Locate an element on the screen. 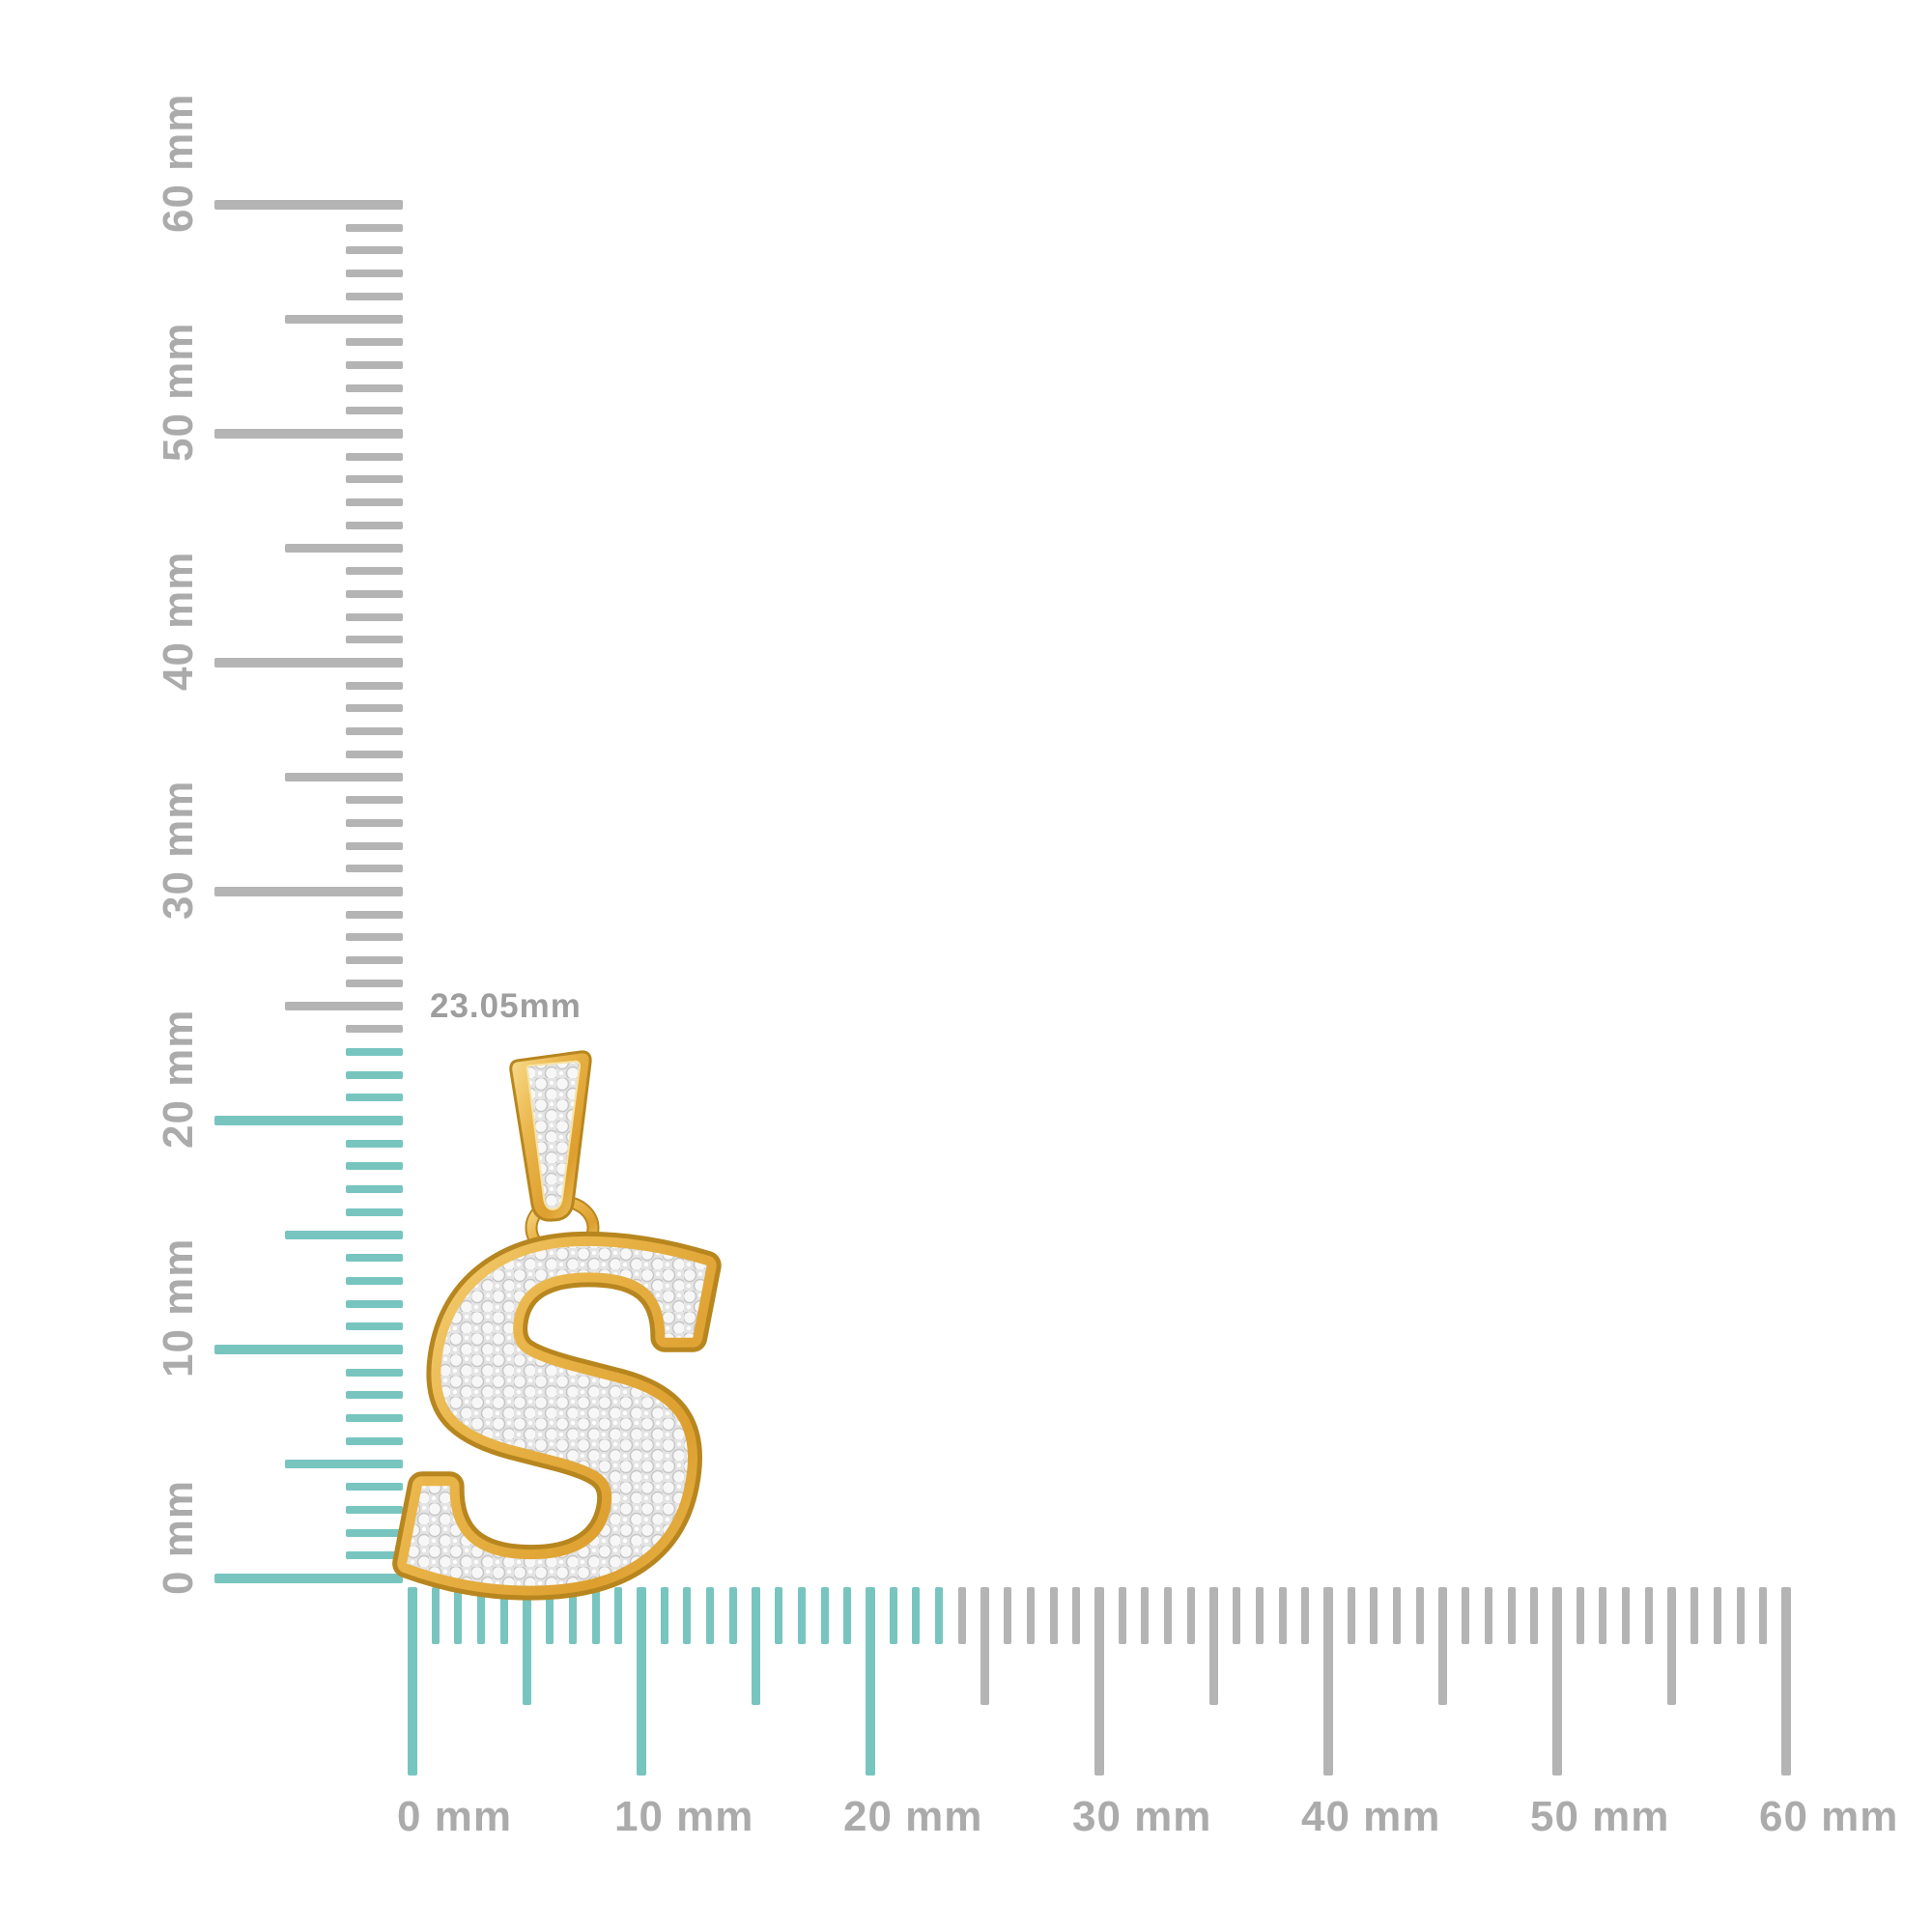 This screenshot has width=1932, height=1932. ruler-label-60mm: 60 mm is located at coordinates (1829, 1816).